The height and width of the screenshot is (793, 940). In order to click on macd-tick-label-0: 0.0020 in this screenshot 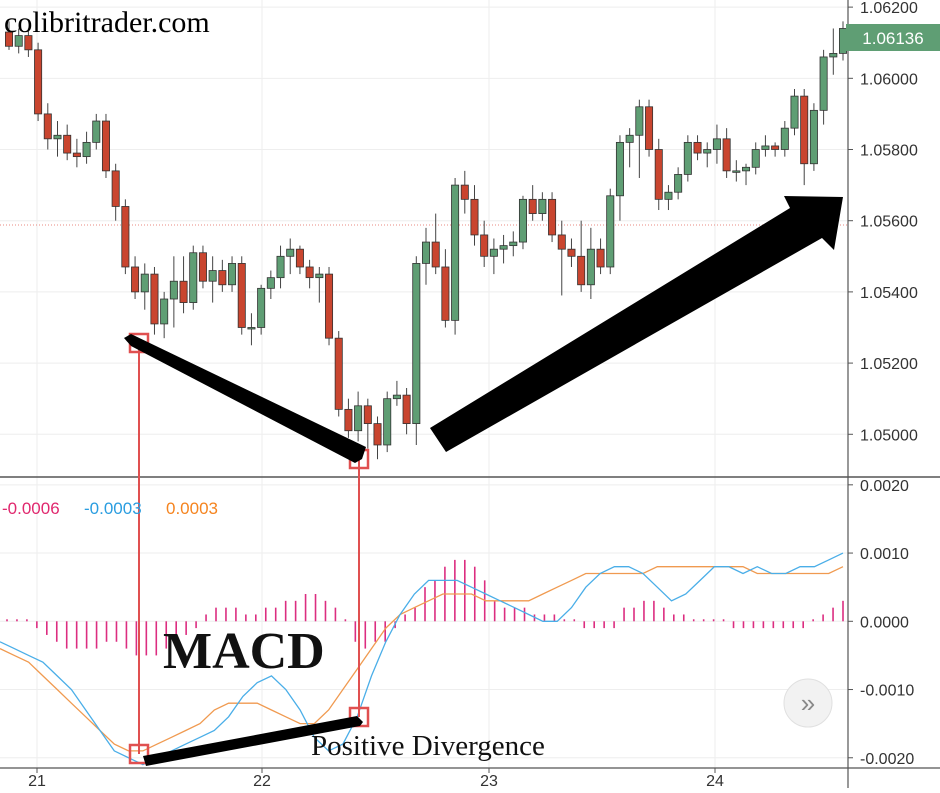, I will do `click(884, 486)`.